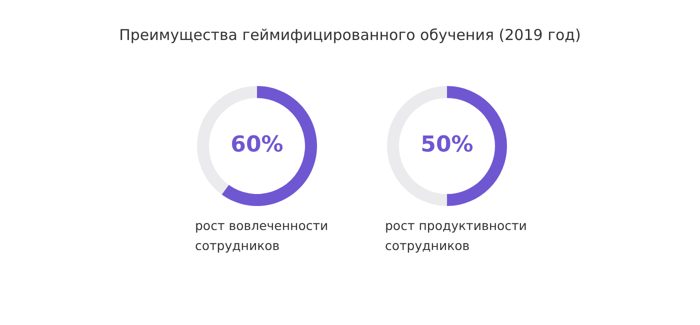 The width and height of the screenshot is (700, 325). I want to click on chart-title: Преимущества геймифицированного обучения (2019 год), so click(350, 35).